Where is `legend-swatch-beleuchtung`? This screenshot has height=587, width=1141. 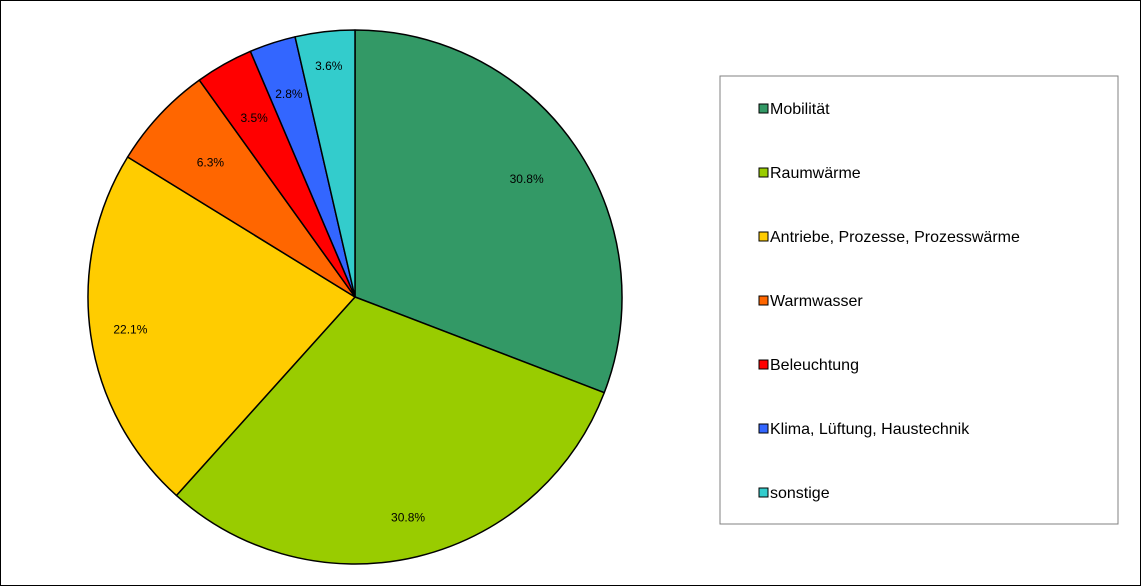 legend-swatch-beleuchtung is located at coordinates (763, 364).